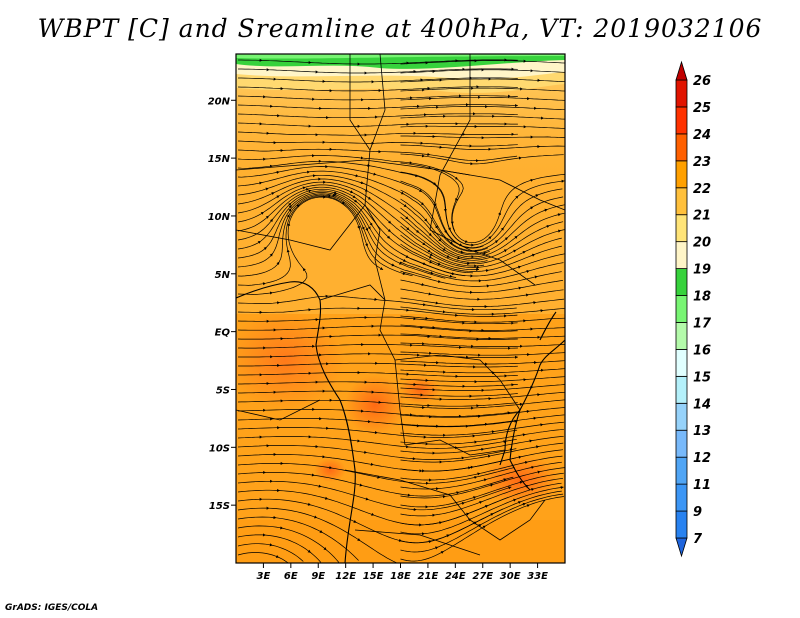 This screenshot has height=618, width=800. What do you see at coordinates (702, 81) in the screenshot?
I see `colorbar-label: 26` at bounding box center [702, 81].